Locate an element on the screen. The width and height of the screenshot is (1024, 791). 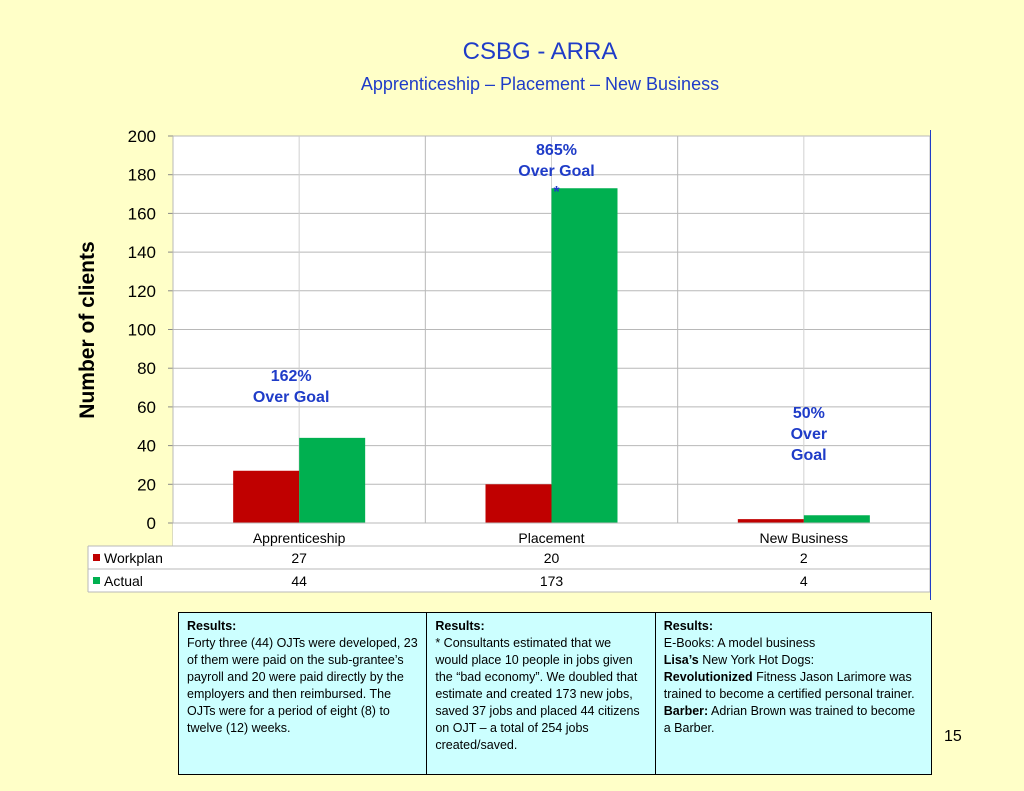
y-tick-label: 140 is located at coordinates (142, 252).